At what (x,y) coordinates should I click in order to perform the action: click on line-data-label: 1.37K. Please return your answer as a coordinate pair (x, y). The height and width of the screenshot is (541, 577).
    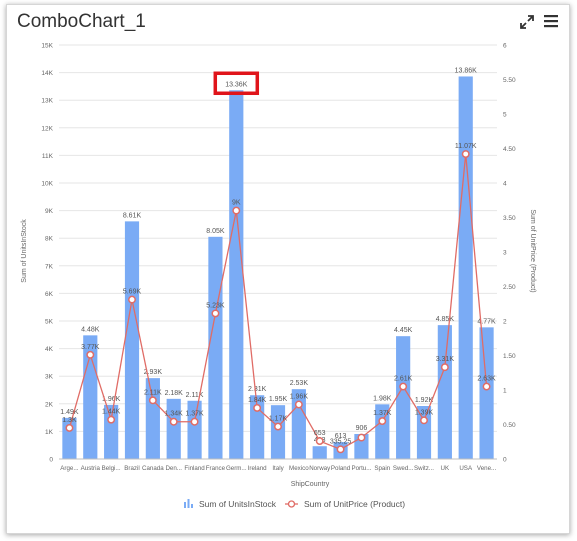
    Looking at the image, I should click on (382, 413).